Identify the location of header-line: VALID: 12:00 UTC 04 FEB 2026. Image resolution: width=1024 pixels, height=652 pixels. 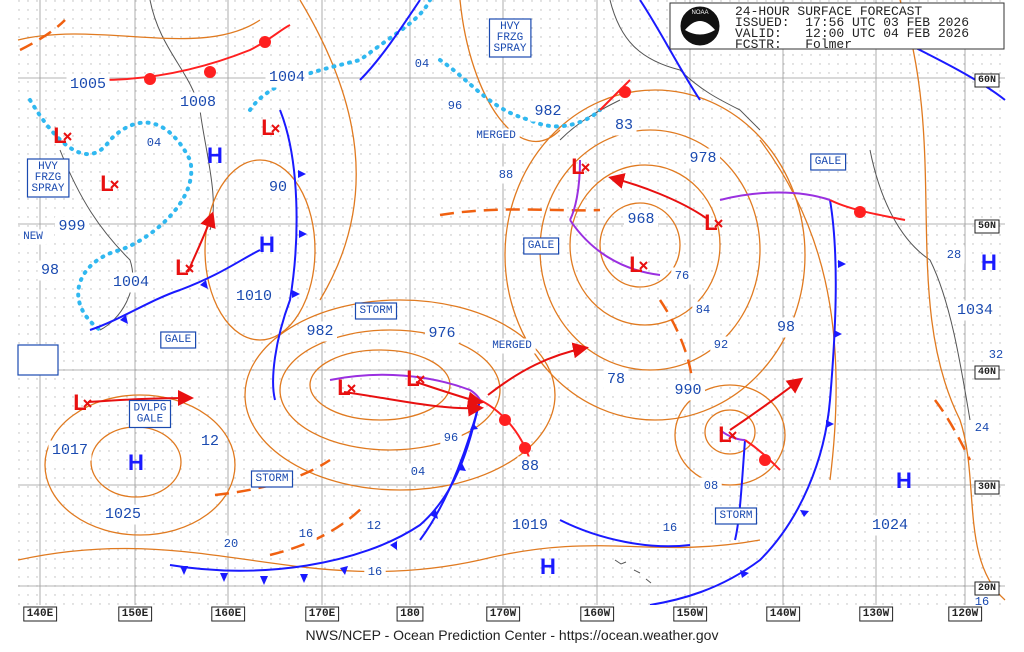
(852, 33).